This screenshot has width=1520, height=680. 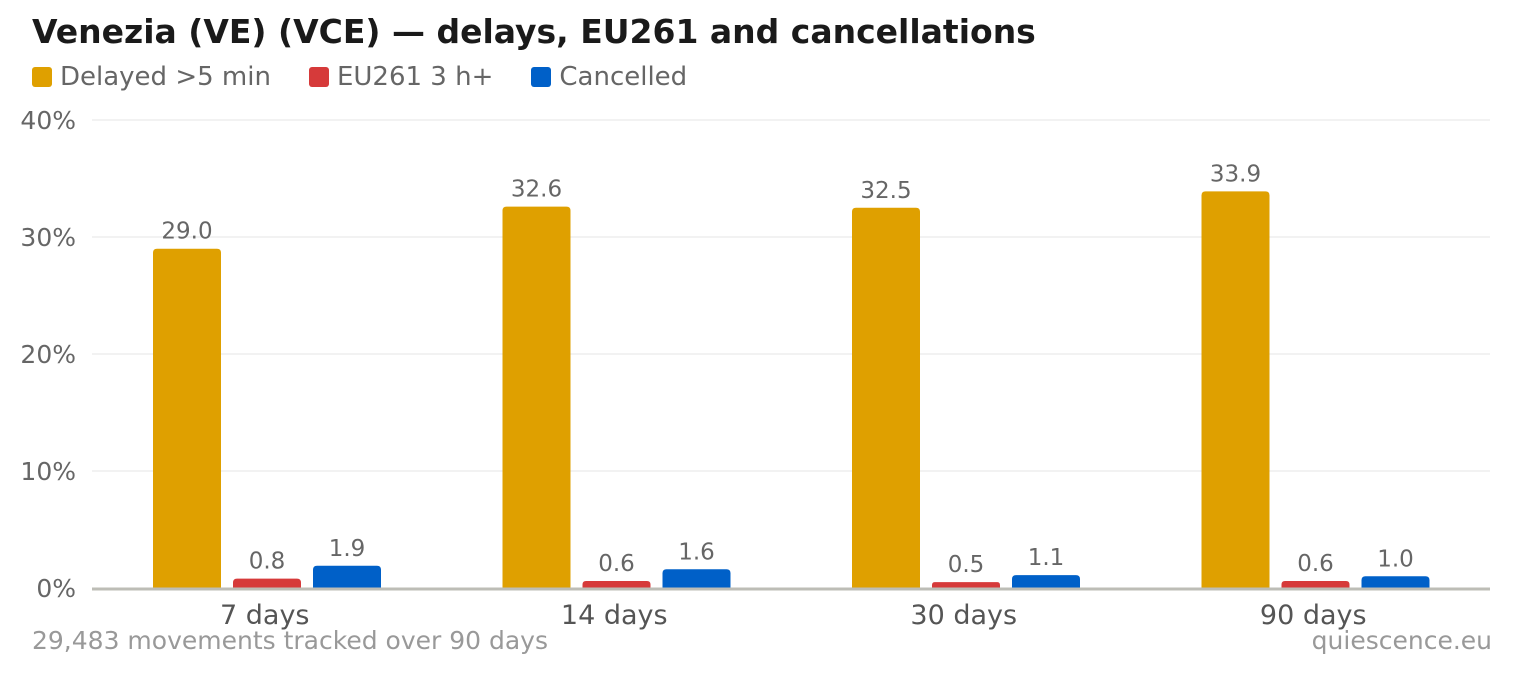 What do you see at coordinates (347, 549) in the screenshot?
I see `data-label: 1.9` at bounding box center [347, 549].